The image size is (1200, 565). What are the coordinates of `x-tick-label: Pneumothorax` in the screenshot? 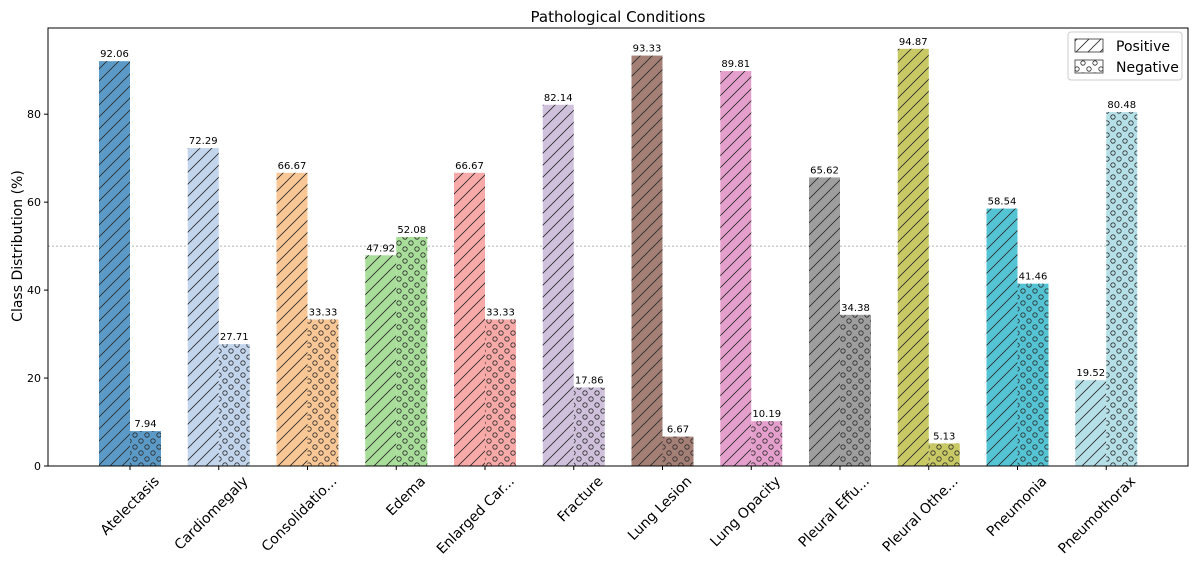 It's located at (1097, 516).